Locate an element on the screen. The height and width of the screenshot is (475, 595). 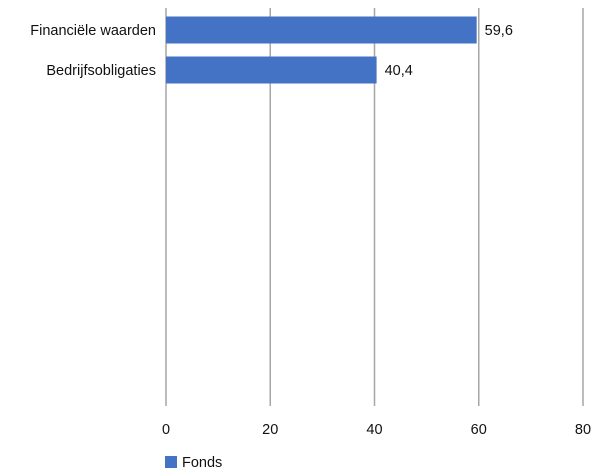
category-labels: Financiële waarden Bedrijfsobligaties is located at coordinates (93, 51).